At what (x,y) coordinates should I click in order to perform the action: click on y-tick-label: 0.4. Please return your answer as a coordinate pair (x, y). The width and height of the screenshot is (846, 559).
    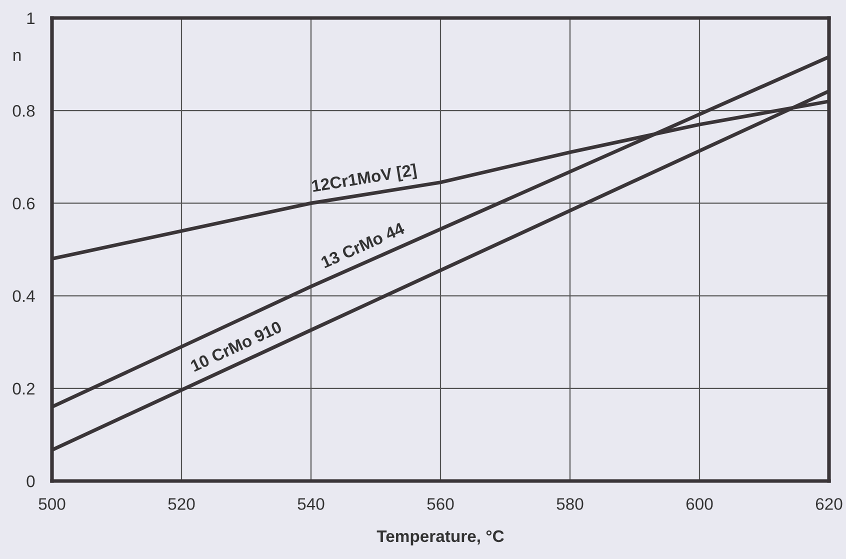
    Looking at the image, I should click on (23, 296).